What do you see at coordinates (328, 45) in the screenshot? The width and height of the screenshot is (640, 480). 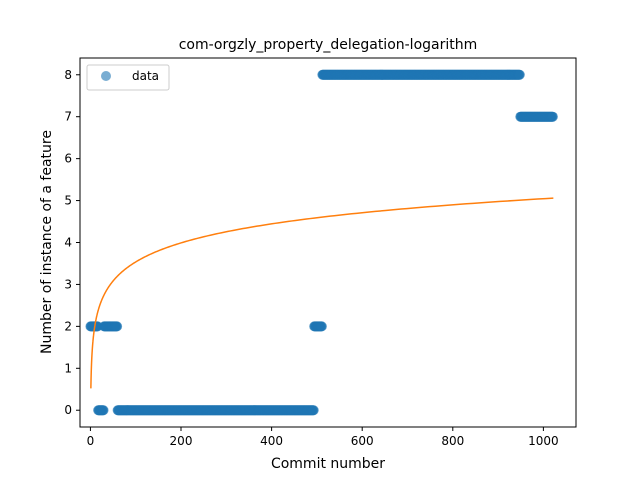 I see `chart-title: com-orgzly_property_delegation-logarithm` at bounding box center [328, 45].